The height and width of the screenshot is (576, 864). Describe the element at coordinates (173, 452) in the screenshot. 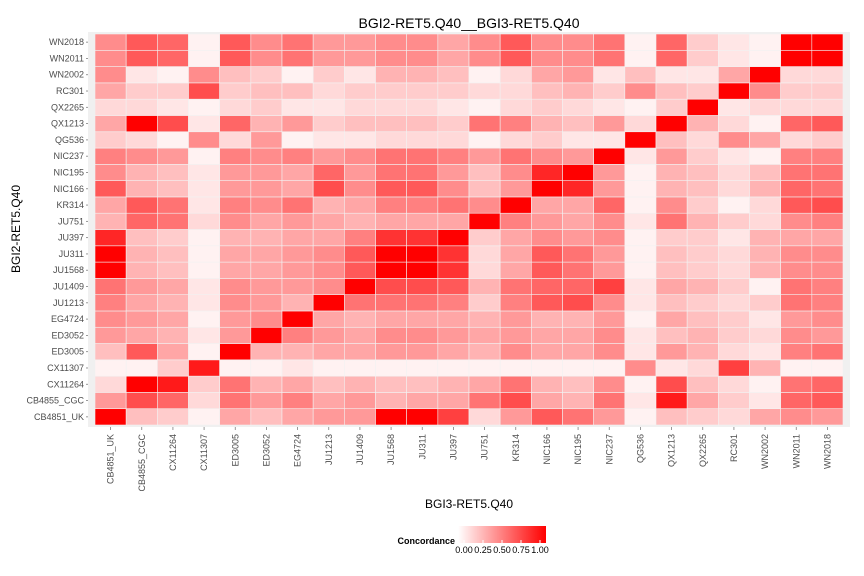

I see `x-tick-label: CX11264` at that location.